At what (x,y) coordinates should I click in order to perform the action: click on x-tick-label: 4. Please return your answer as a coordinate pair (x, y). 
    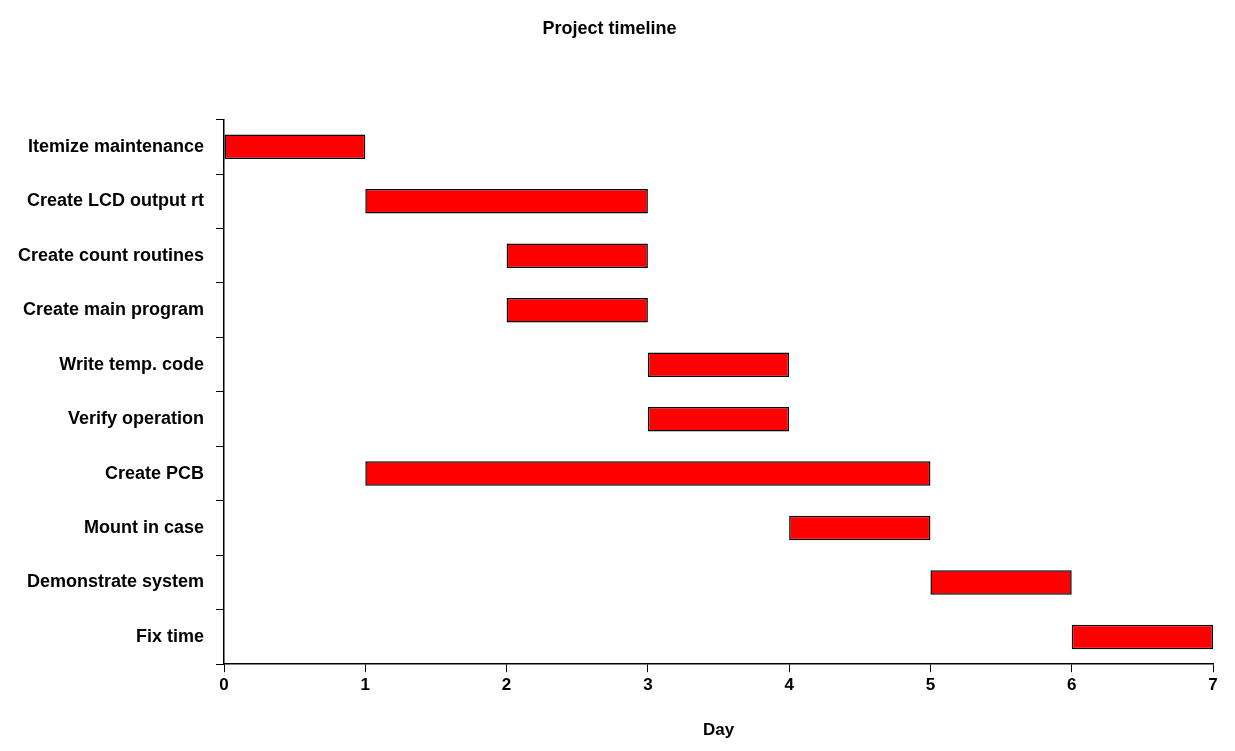
    Looking at the image, I should click on (789, 685).